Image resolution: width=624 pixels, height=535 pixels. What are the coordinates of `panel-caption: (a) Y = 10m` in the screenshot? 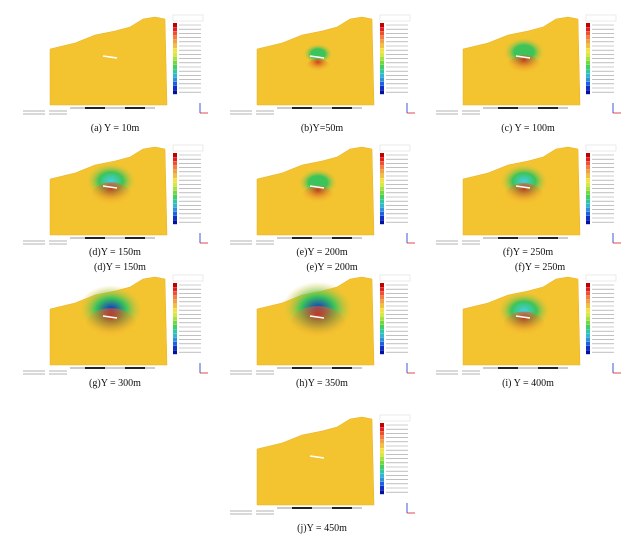 It's located at (115, 128).